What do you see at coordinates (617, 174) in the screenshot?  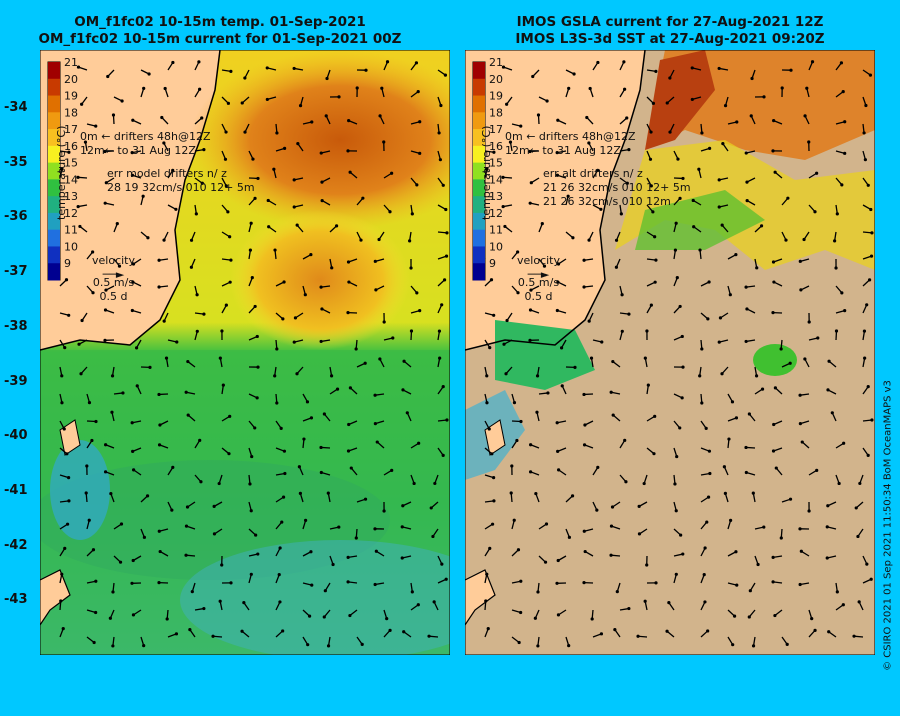 I see `err-line1: err alt drifters n/ z` at bounding box center [617, 174].